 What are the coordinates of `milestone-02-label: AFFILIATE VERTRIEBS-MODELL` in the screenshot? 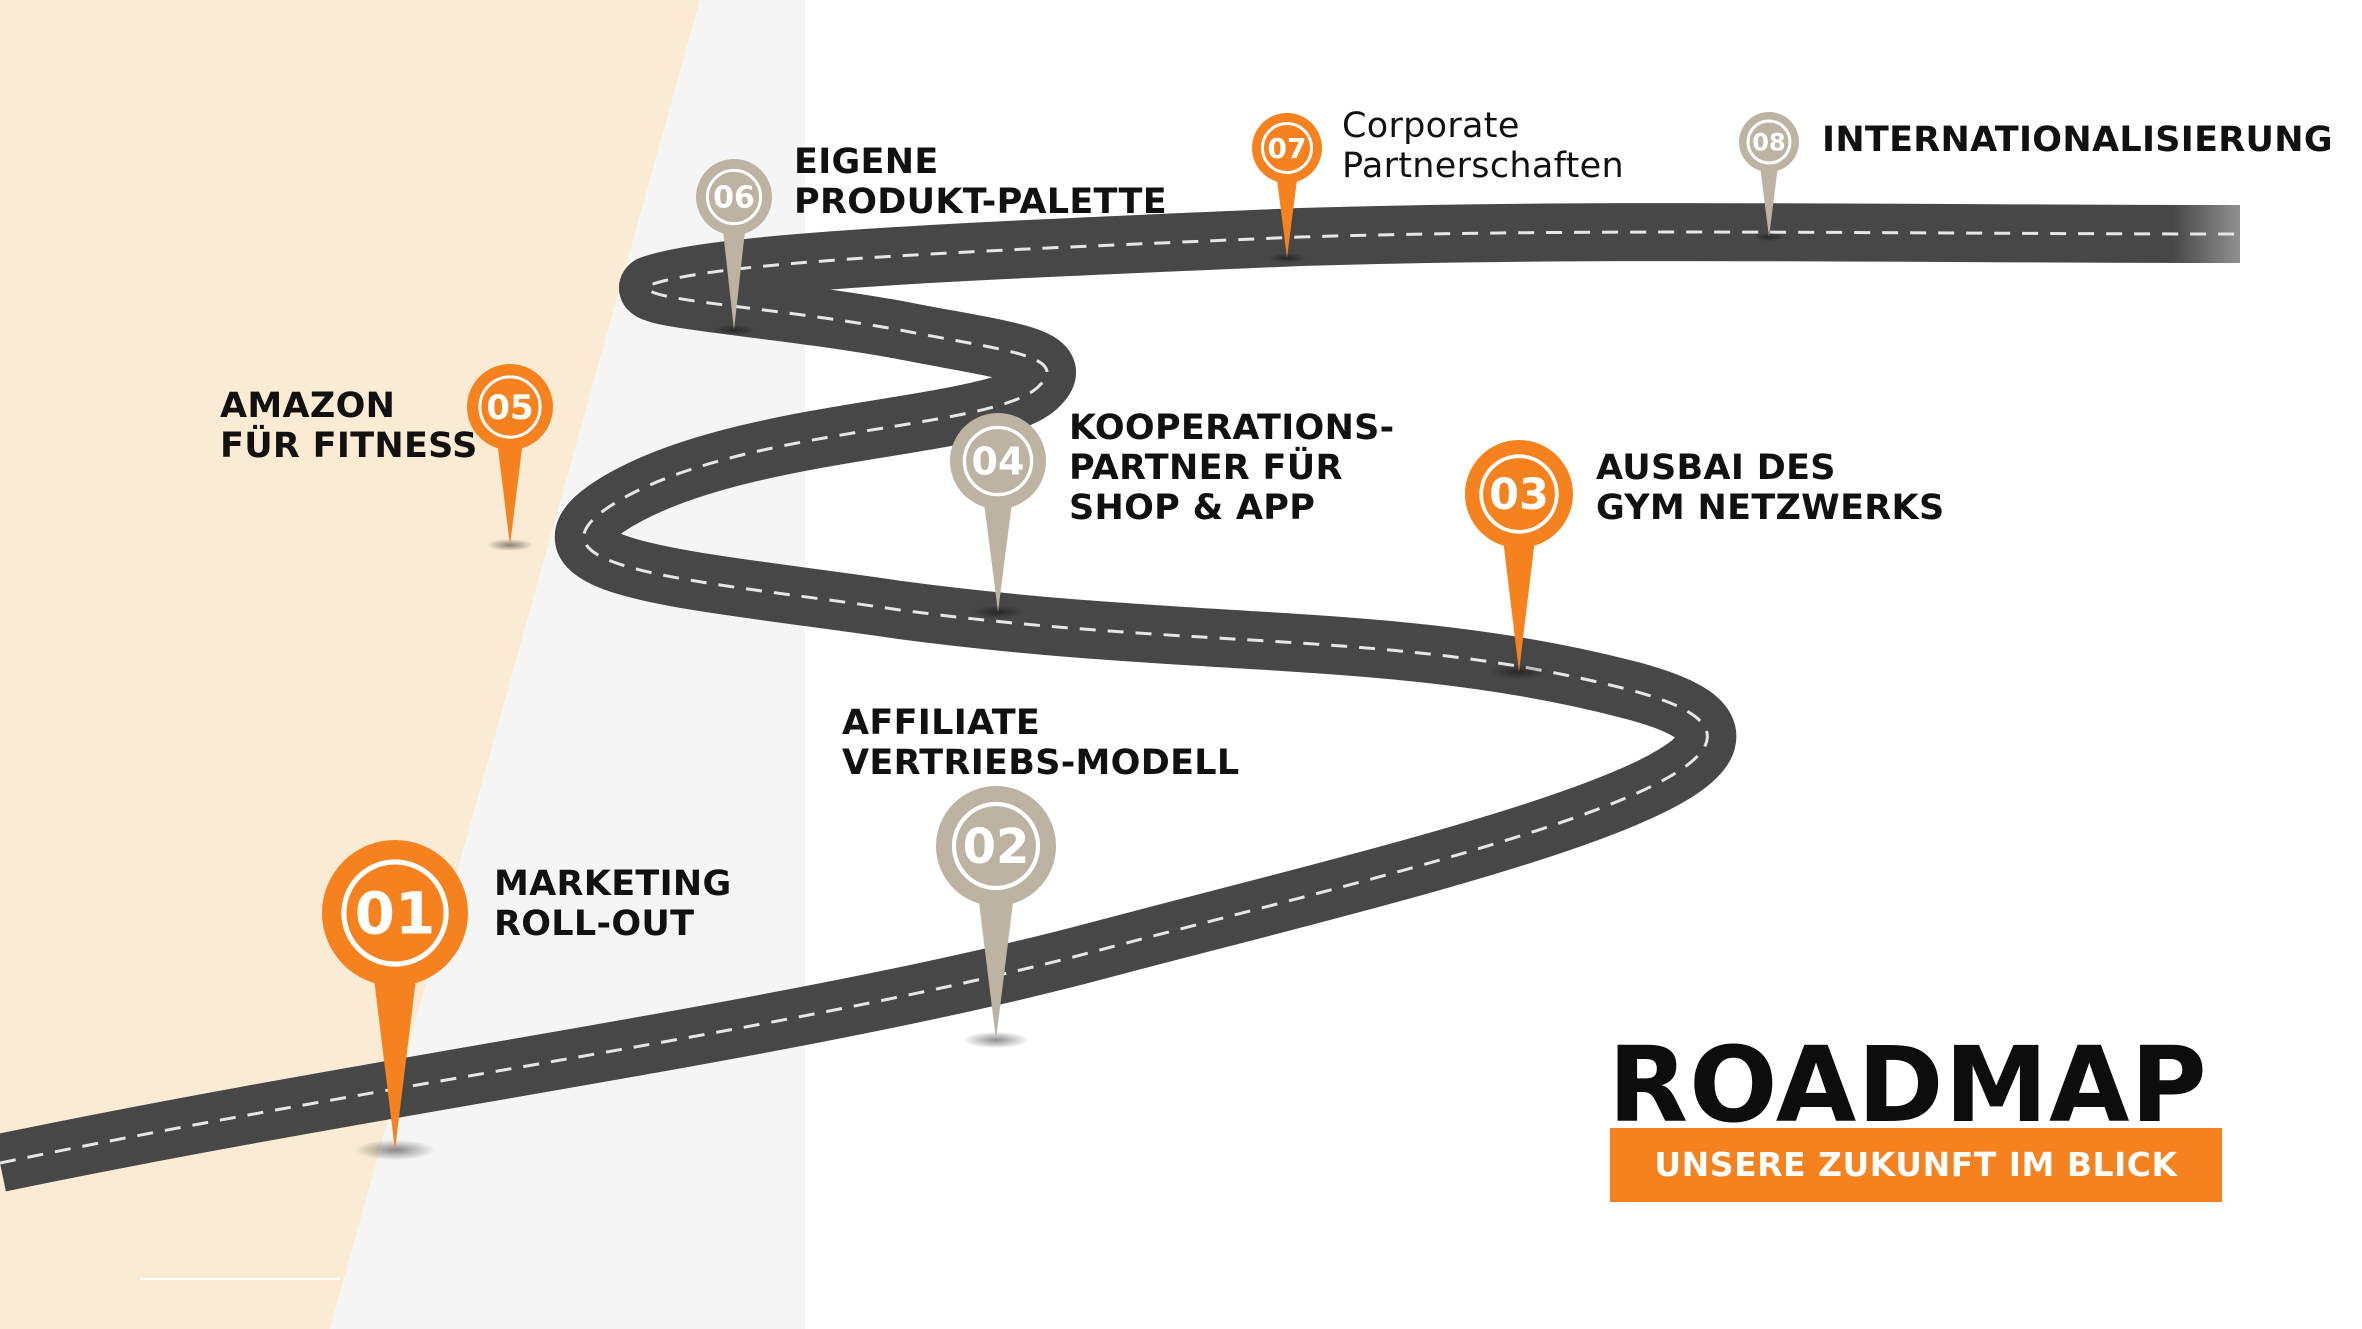 It's located at (1041, 743).